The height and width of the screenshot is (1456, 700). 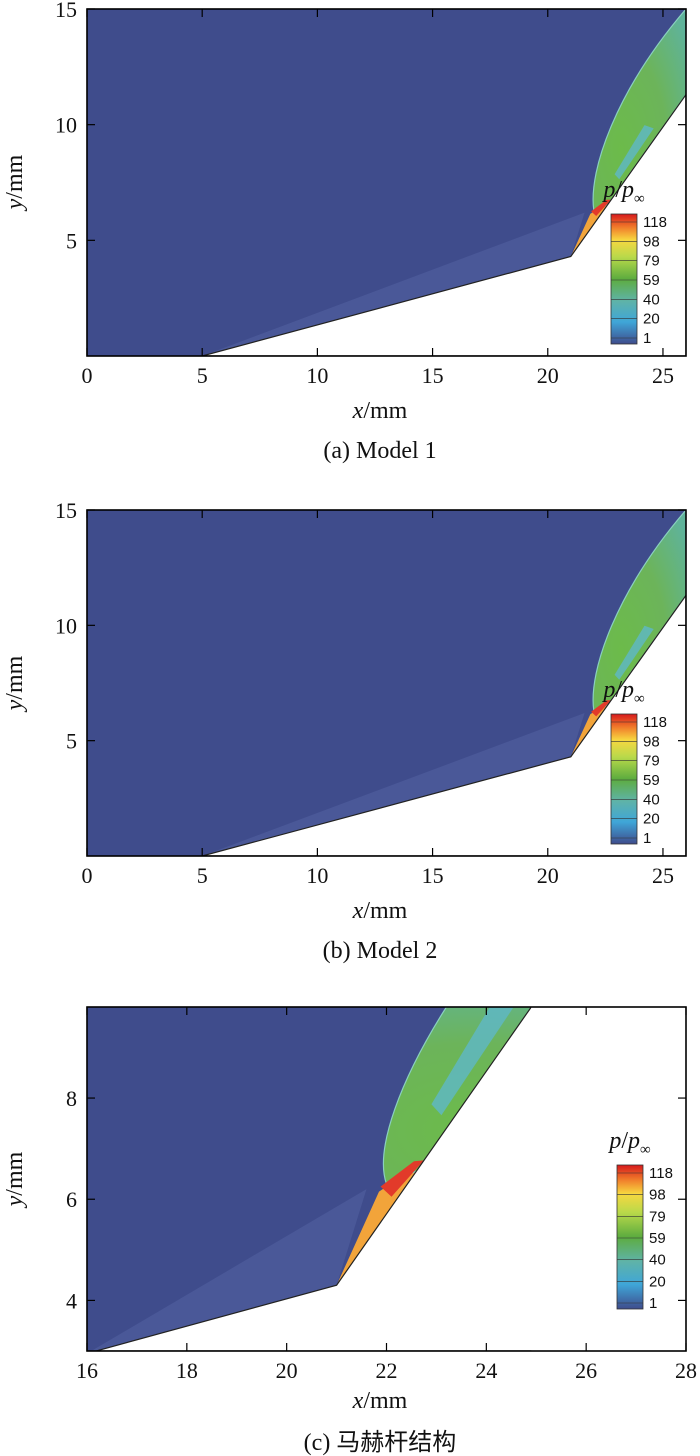 What do you see at coordinates (71, 1098) in the screenshot?
I see `y-tick-label: 8` at bounding box center [71, 1098].